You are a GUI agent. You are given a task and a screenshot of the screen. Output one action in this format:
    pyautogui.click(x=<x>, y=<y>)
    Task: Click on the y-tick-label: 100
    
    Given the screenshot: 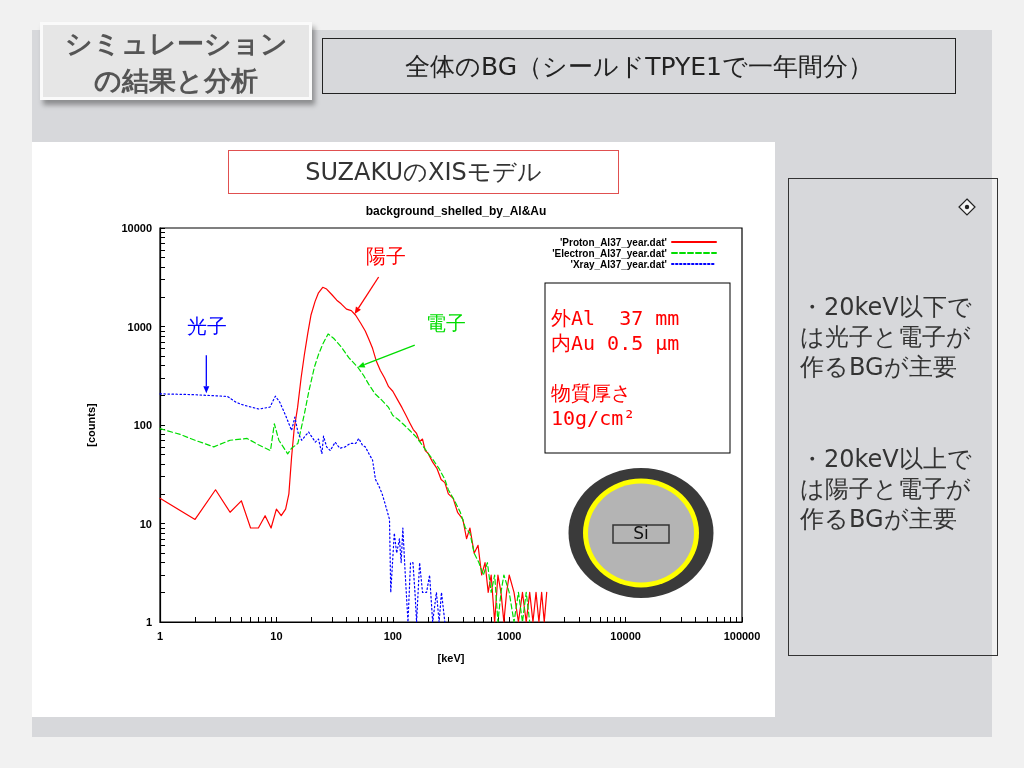 What is the action you would take?
    pyautogui.click(x=142, y=425)
    